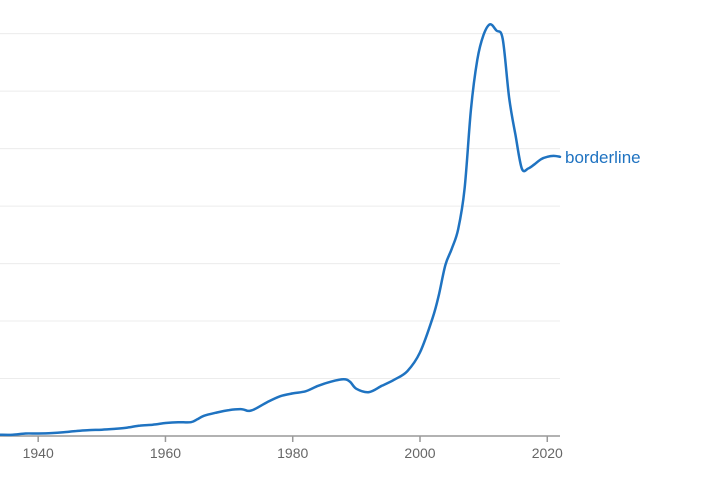  Describe the element at coordinates (547, 453) in the screenshot. I see `x-tick-label: 2020` at that location.